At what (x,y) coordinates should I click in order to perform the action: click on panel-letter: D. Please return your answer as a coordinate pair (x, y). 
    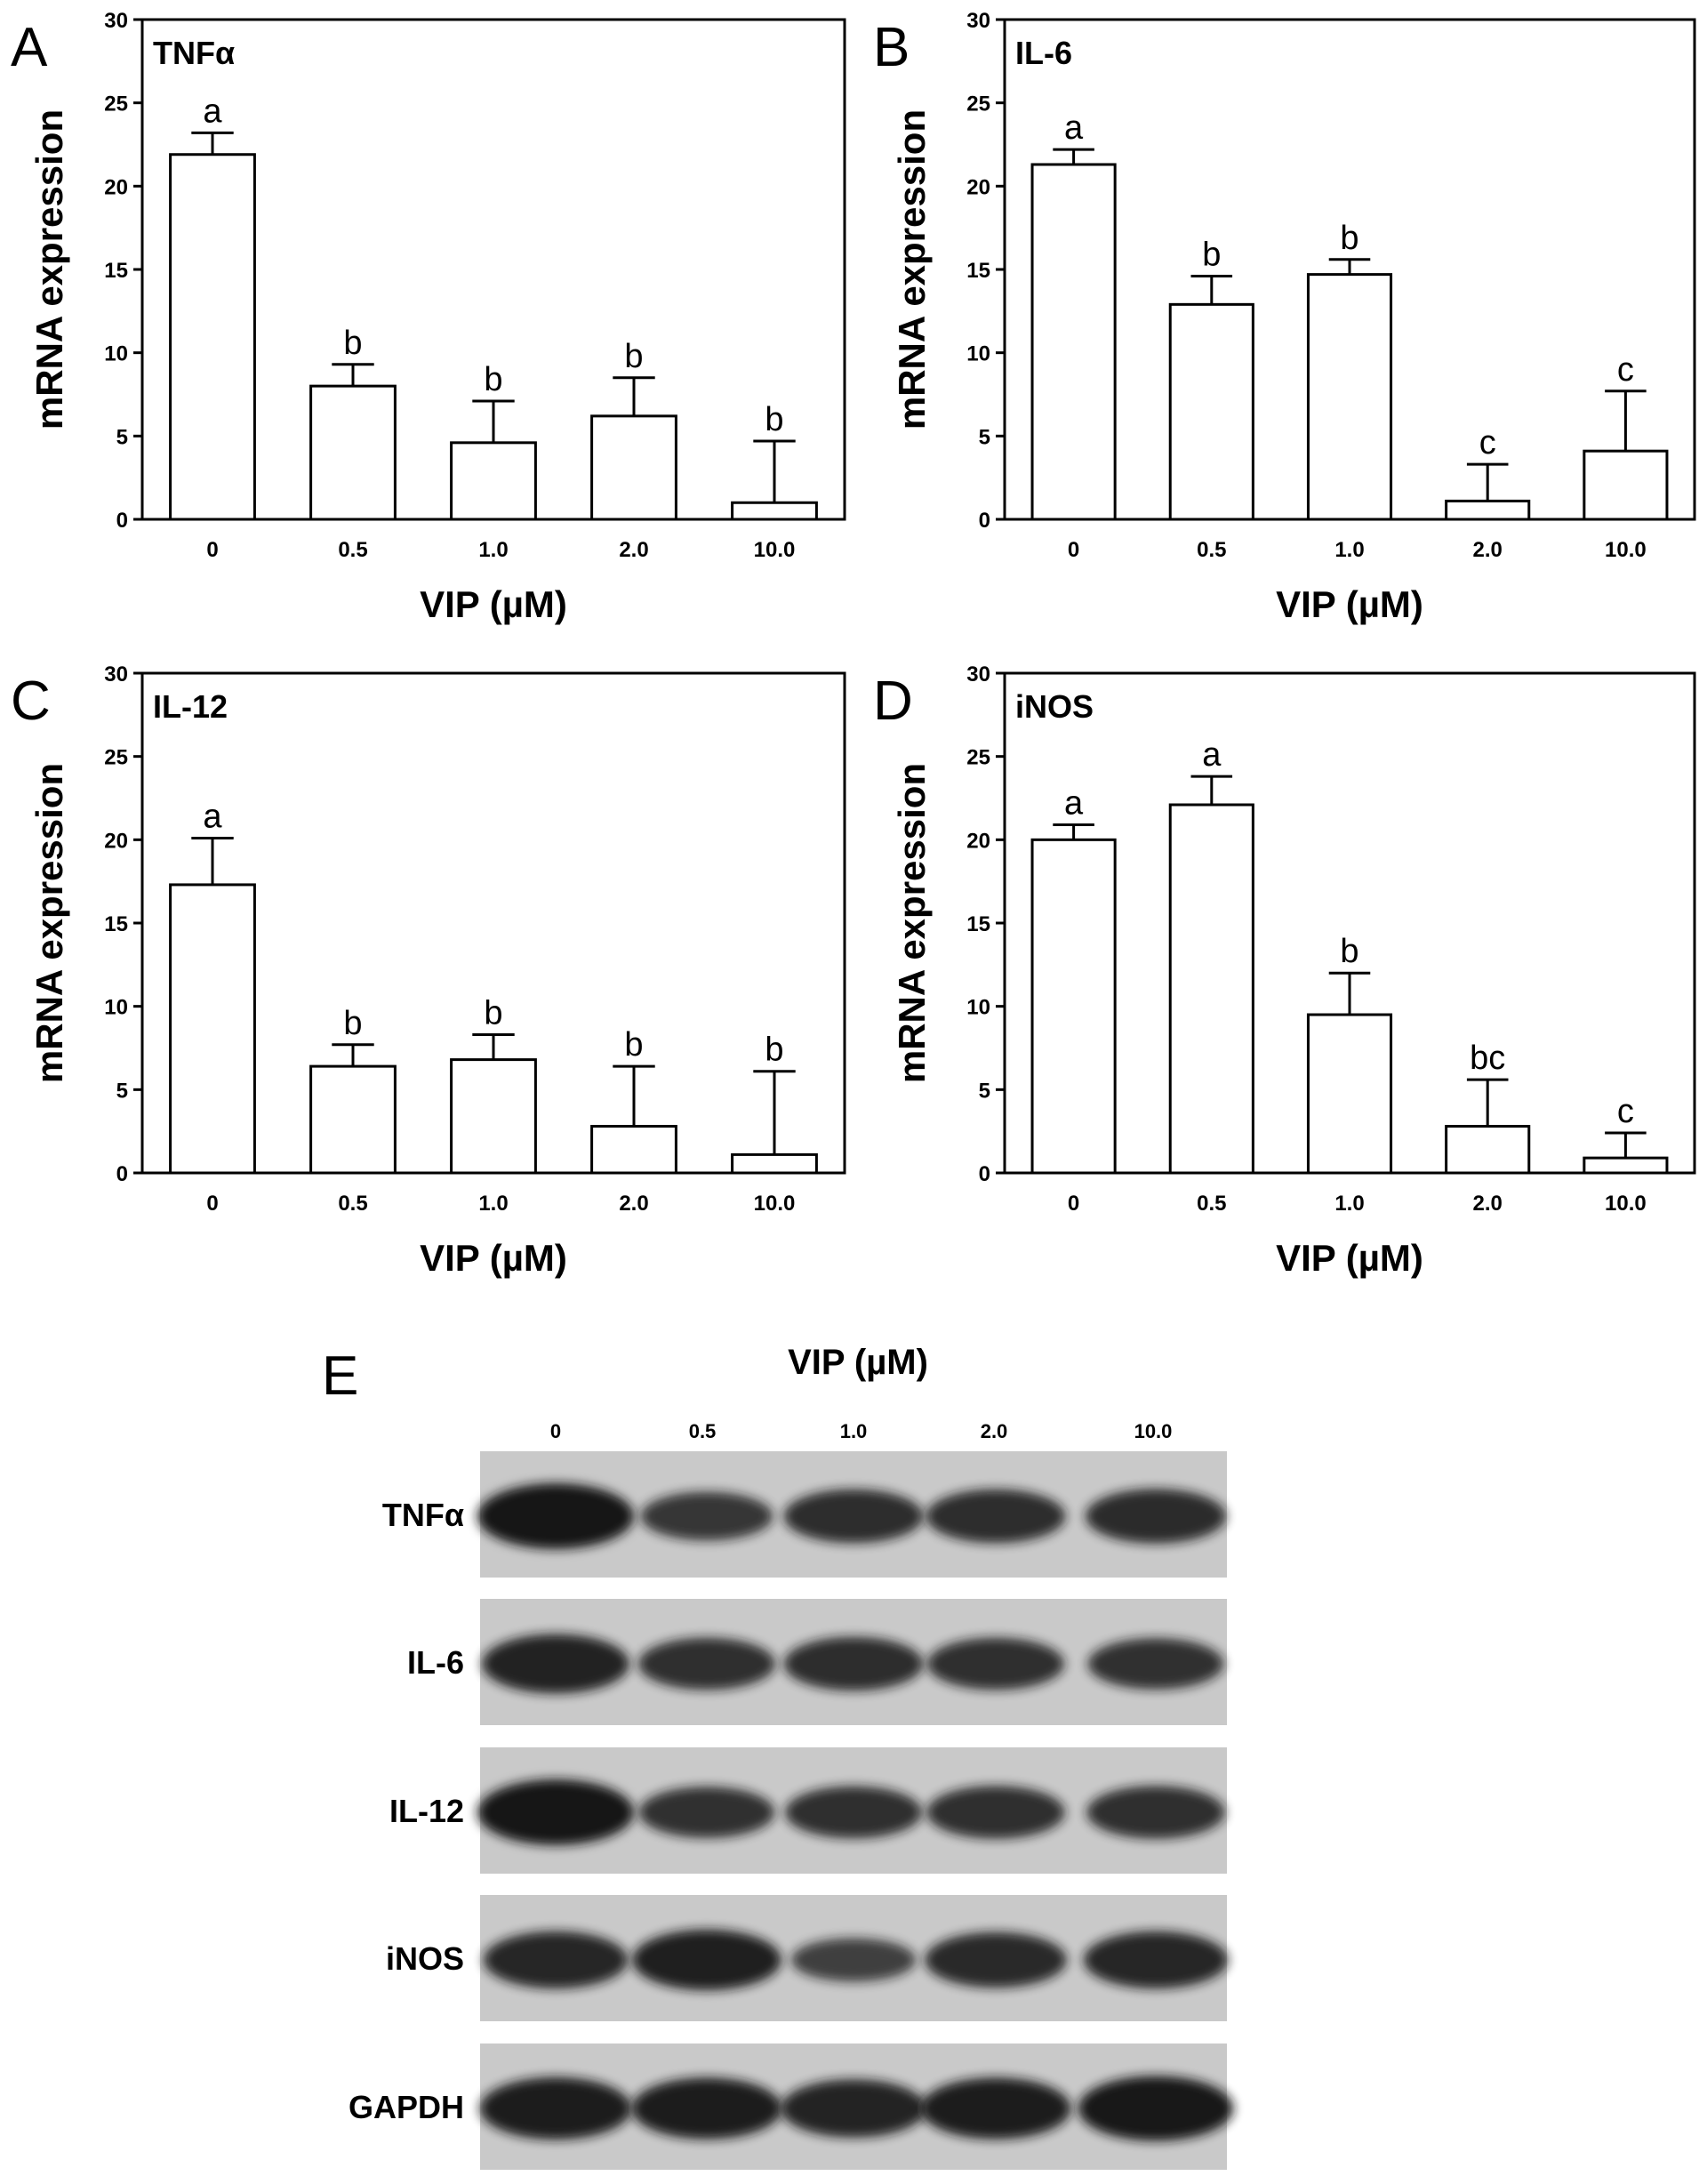
    Looking at the image, I should click on (893, 701).